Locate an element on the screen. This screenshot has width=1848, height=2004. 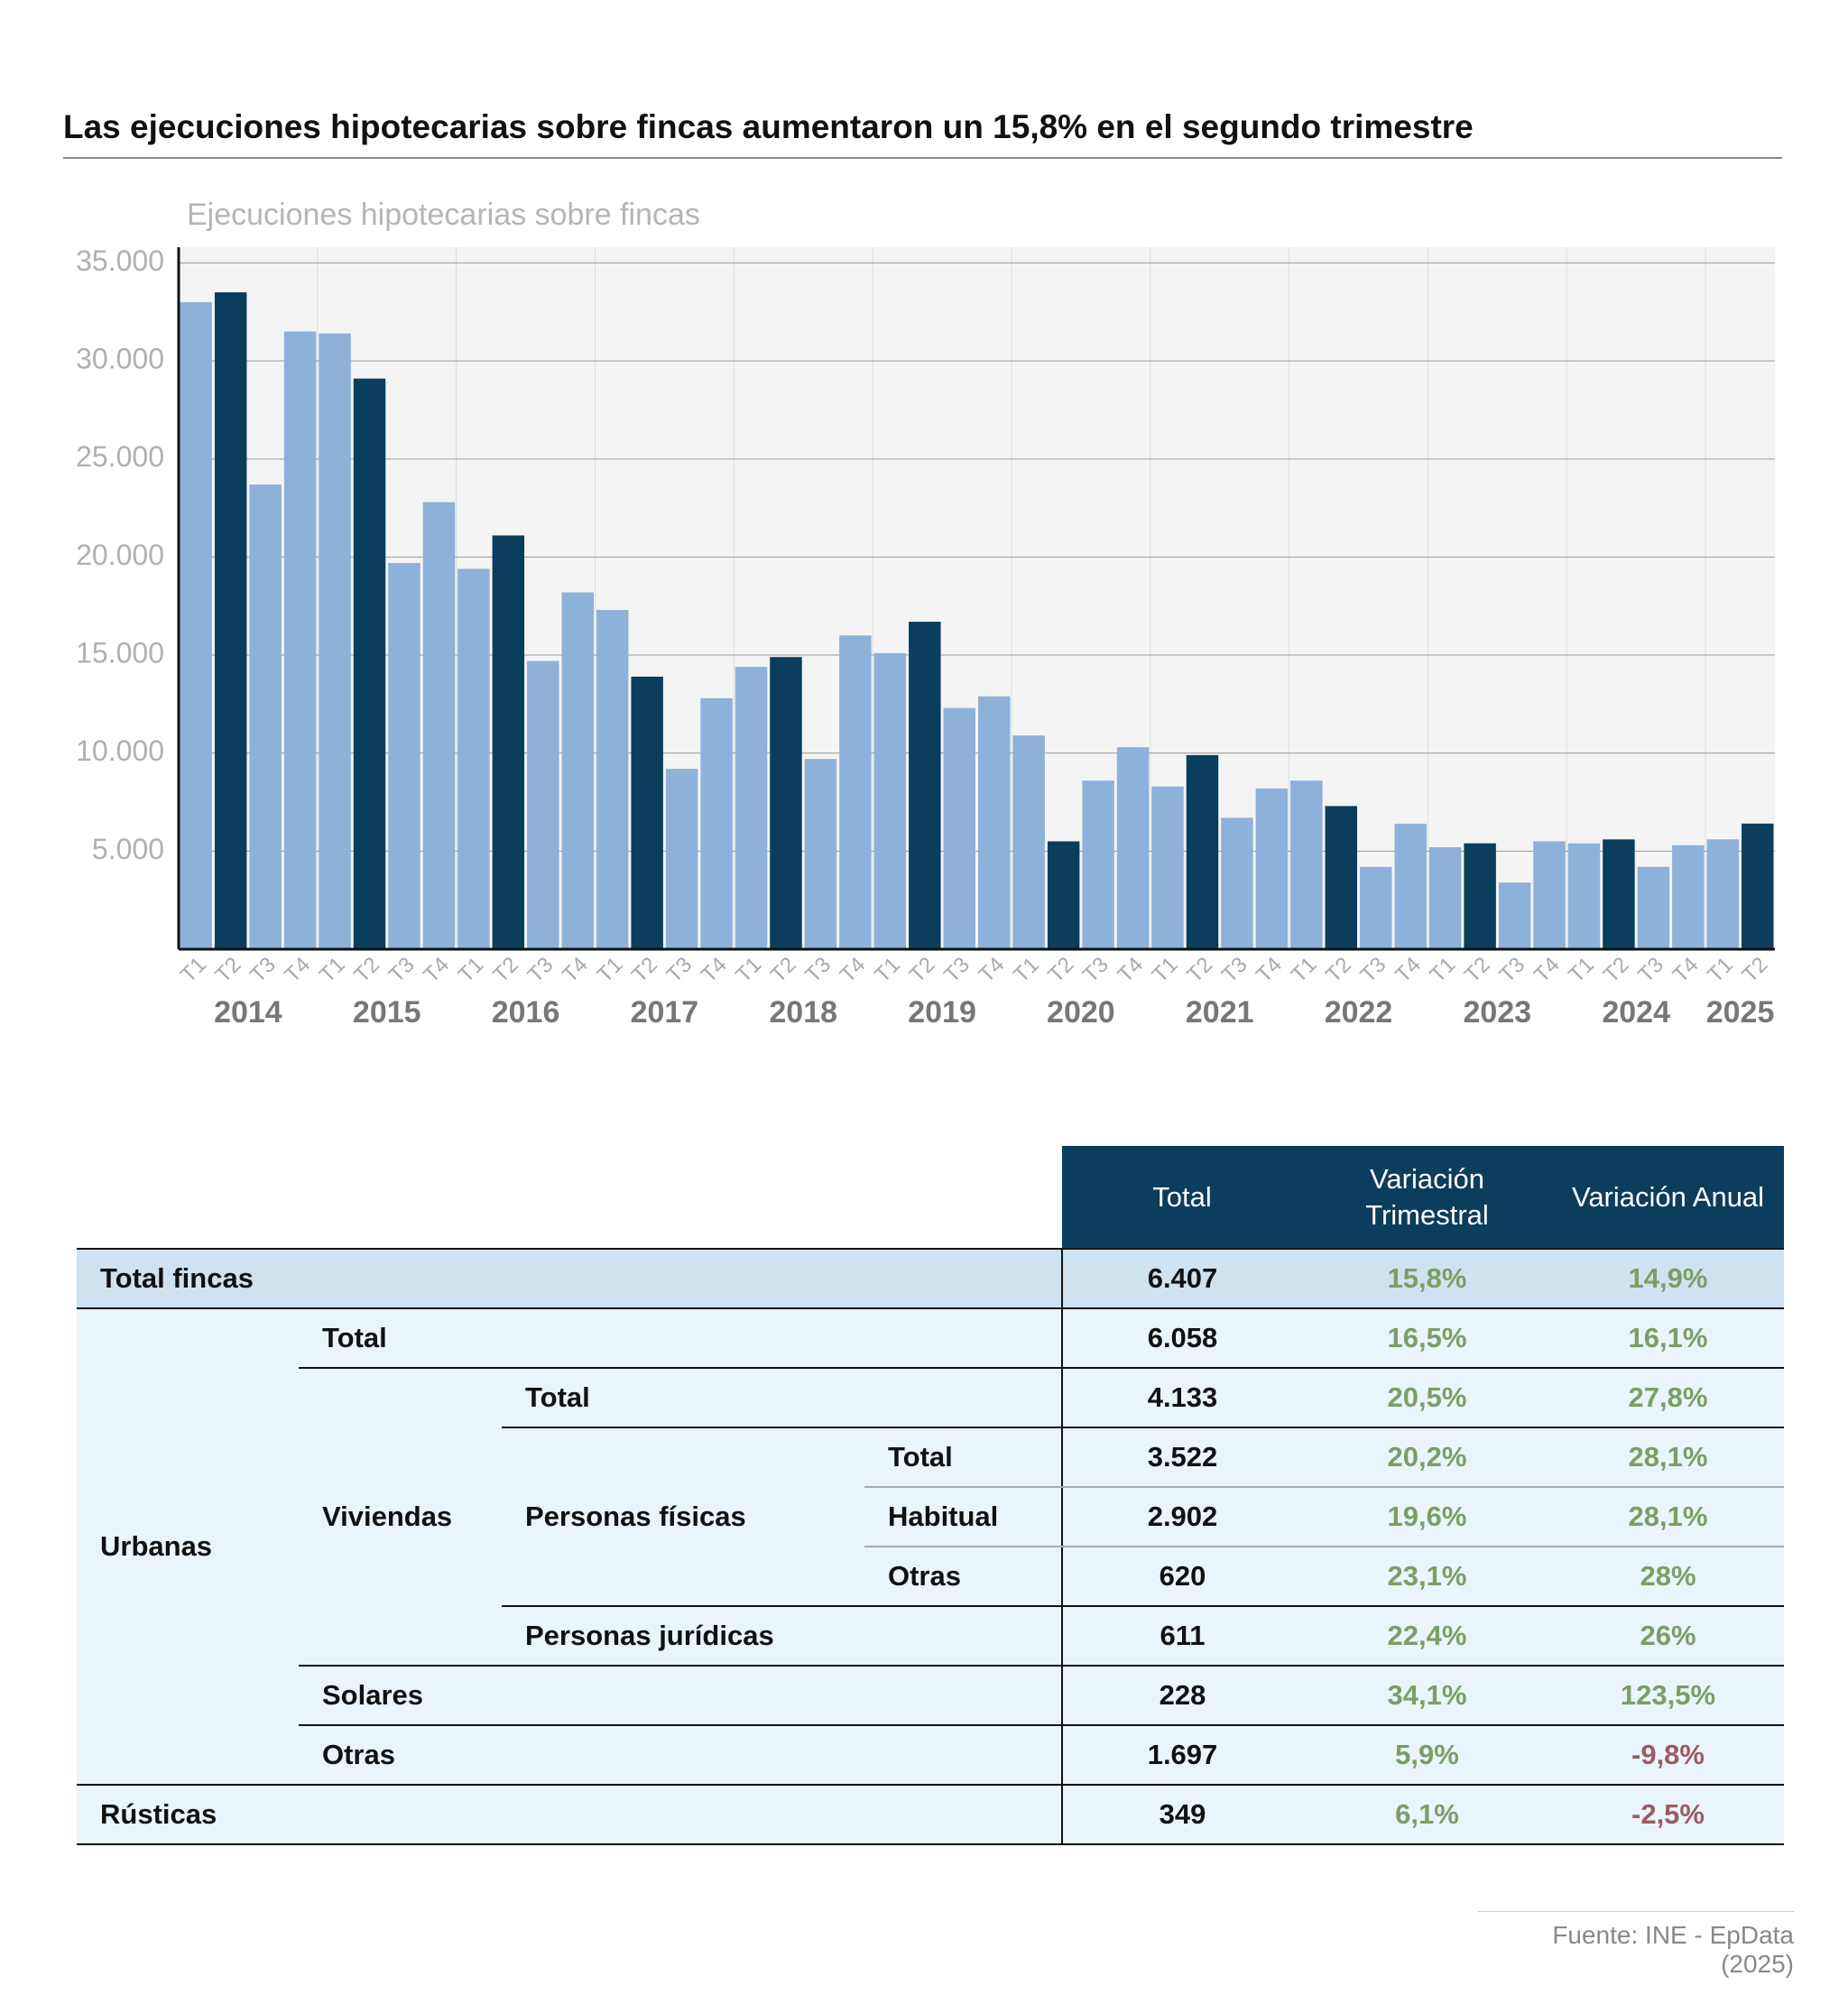
header-cell: Variación Anual is located at coordinates (1668, 1198).